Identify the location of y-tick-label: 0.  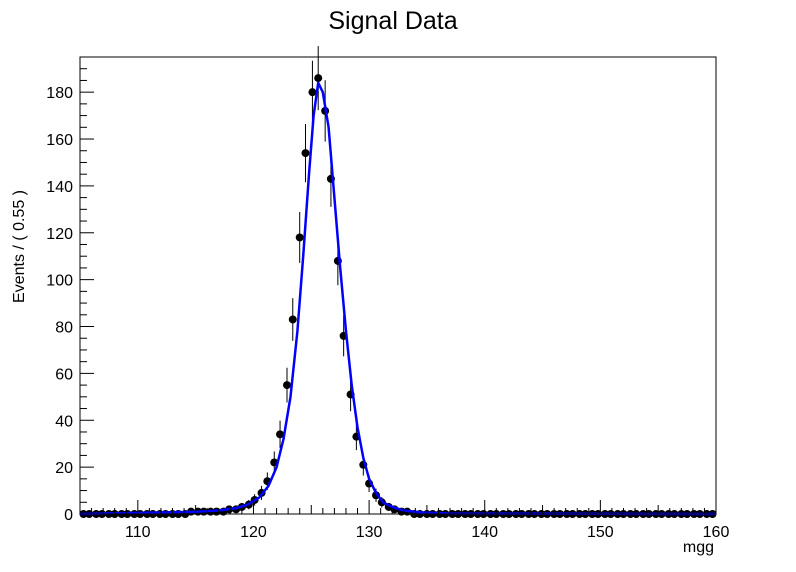
(68, 515).